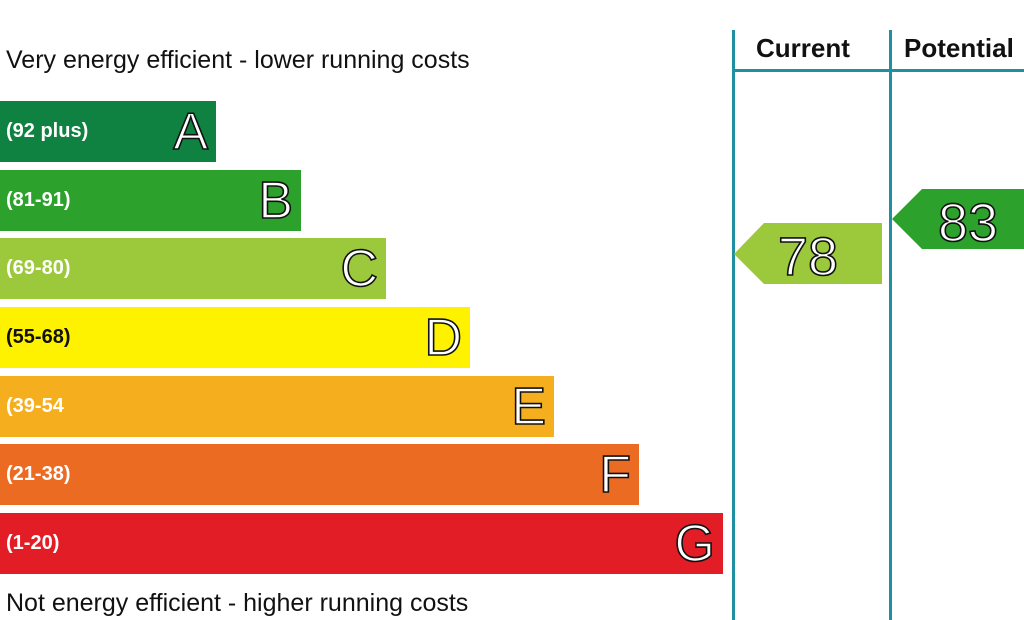 Image resolution: width=1024 pixels, height=620 pixels. What do you see at coordinates (733, 325) in the screenshot?
I see `column-divider-left` at bounding box center [733, 325].